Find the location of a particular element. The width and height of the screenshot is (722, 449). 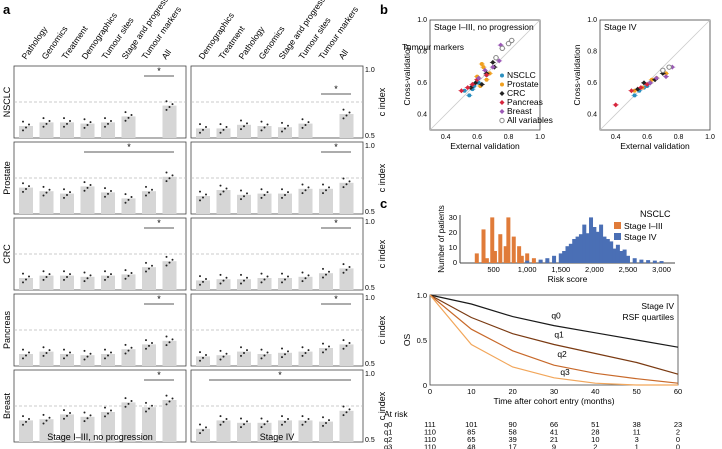

curve-label: q2 is located at coordinates (562, 354).